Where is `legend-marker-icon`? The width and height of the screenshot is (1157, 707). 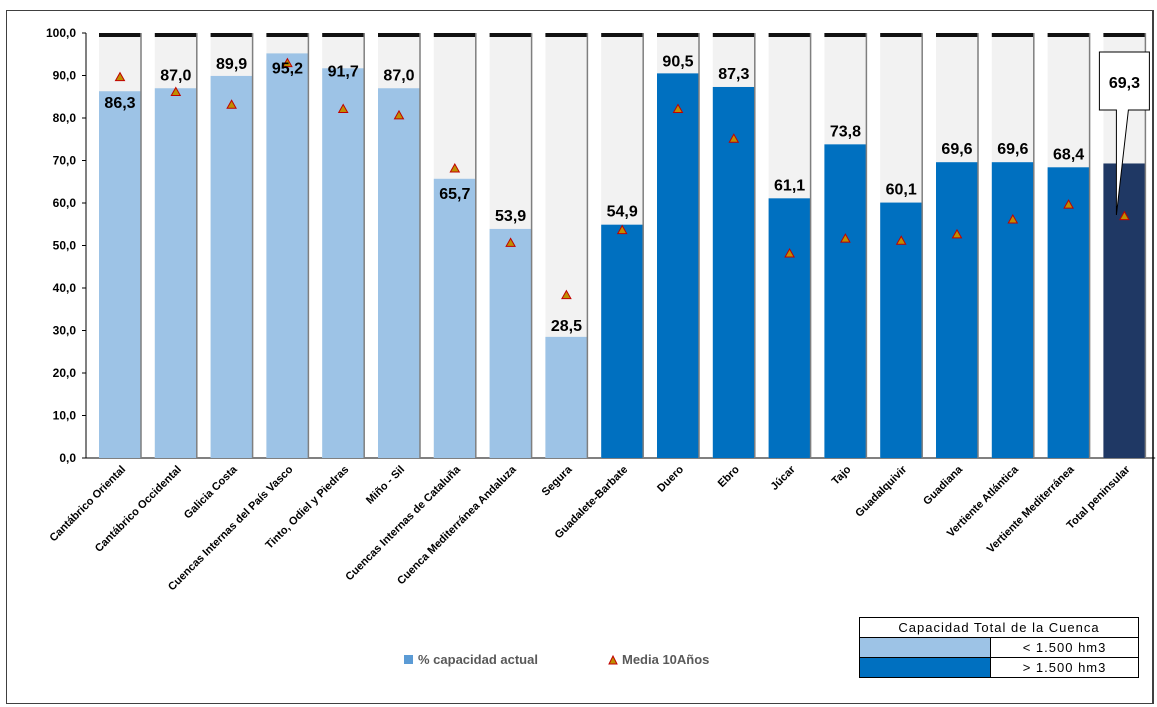
legend-marker-icon is located at coordinates (613, 659).